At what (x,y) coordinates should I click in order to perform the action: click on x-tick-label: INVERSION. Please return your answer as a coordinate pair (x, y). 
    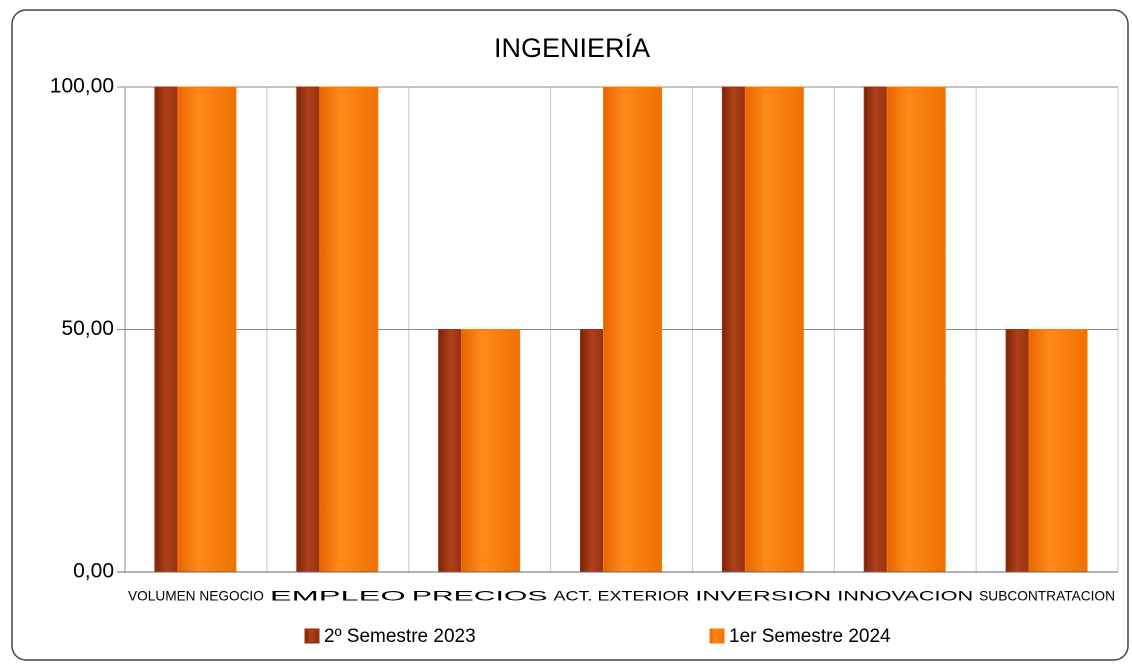
    Looking at the image, I should click on (763, 596).